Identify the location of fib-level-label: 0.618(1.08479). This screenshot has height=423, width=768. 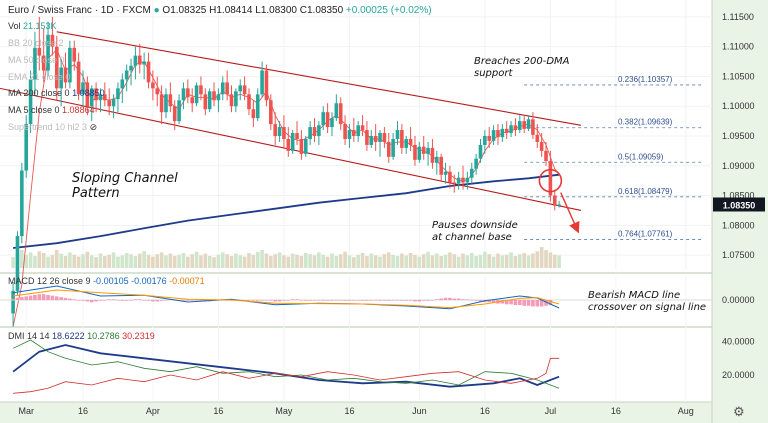
(645, 191).